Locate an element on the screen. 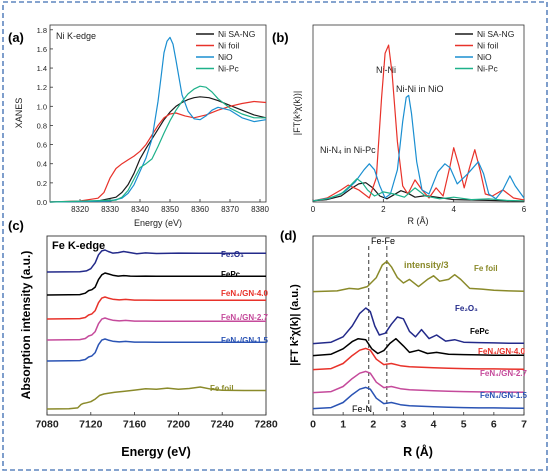  panel-b-axes is located at coordinates (418, 113).